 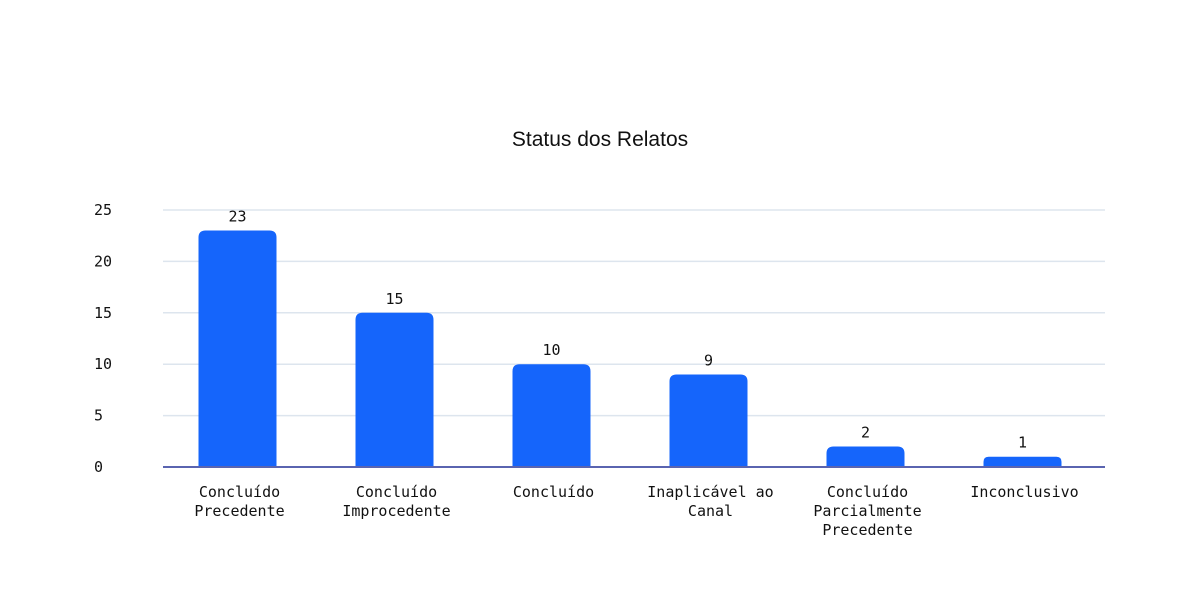 What do you see at coordinates (710, 511) in the screenshot?
I see `x-tick-label: Canal` at bounding box center [710, 511].